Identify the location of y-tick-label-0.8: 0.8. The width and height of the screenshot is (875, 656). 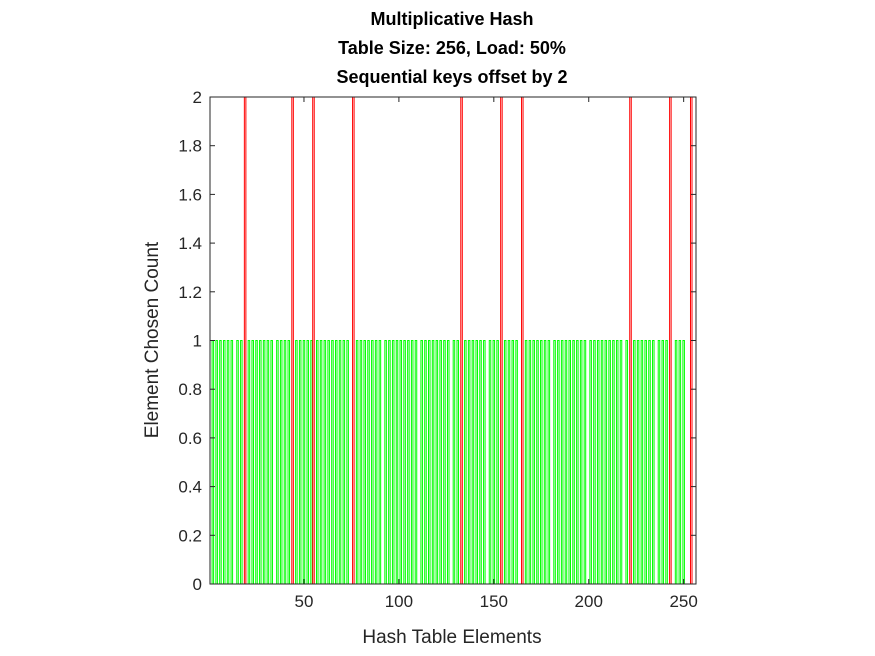
(190, 389).